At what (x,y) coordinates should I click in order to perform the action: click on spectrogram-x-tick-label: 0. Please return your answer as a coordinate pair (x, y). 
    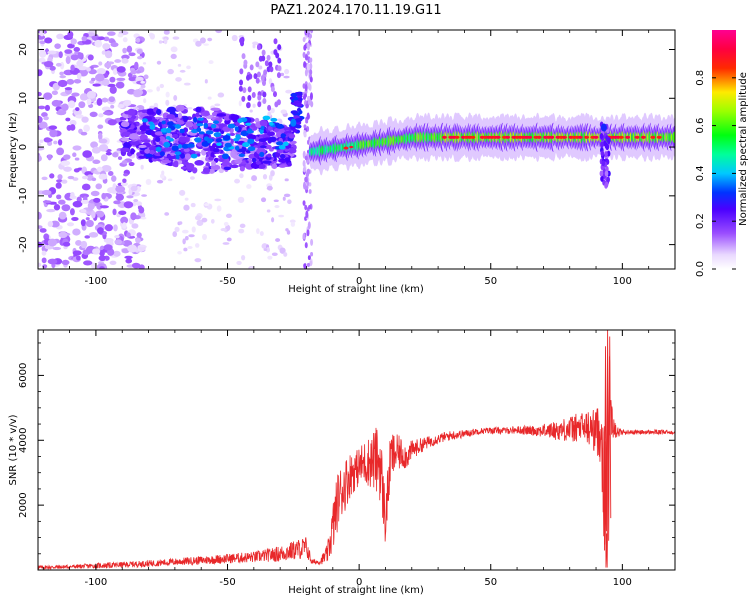
    Looking at the image, I should click on (359, 281).